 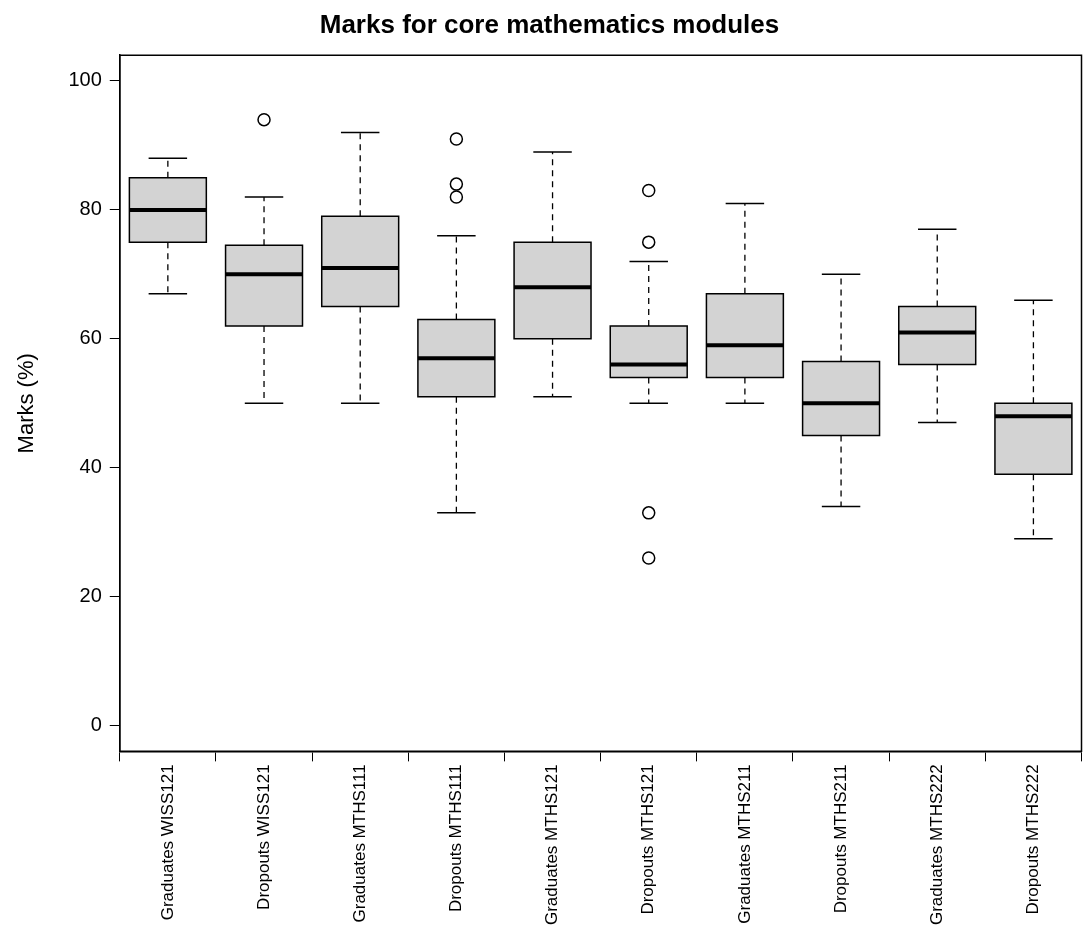 I want to click on y-tick-label: 80, so click(x=90, y=208).